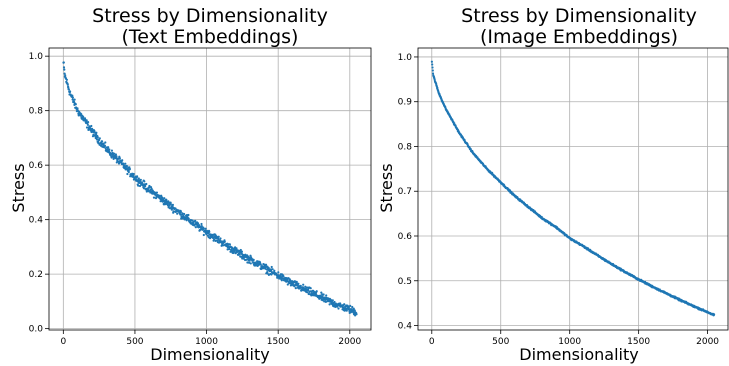 The image size is (729, 366). I want to click on y-axis-ticks: 0.4 0.5 0.6 0.7 0.8 0.9 1.0, so click(408, 192).